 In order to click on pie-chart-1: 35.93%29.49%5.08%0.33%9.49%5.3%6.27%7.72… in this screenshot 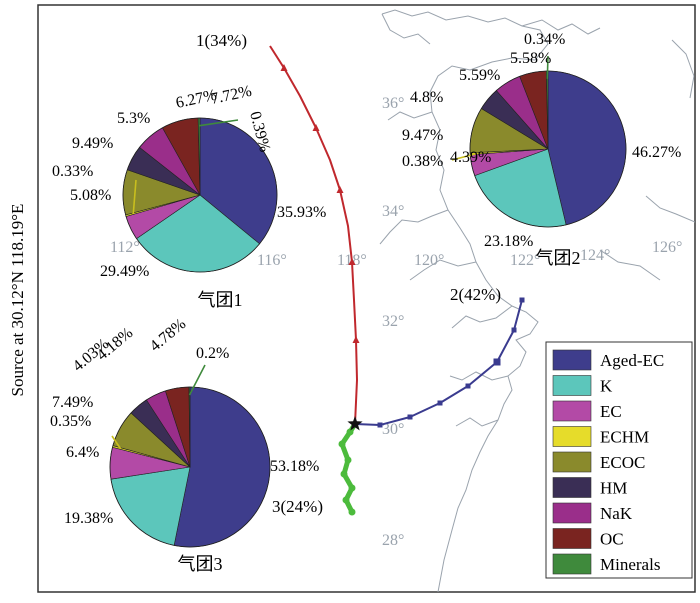, I will do `click(189, 196)`.